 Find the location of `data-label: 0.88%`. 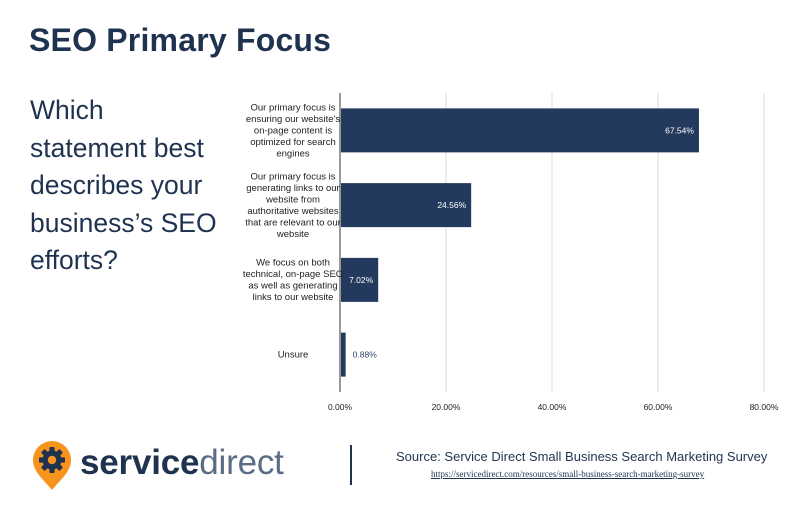

data-label: 0.88% is located at coordinates (365, 355).